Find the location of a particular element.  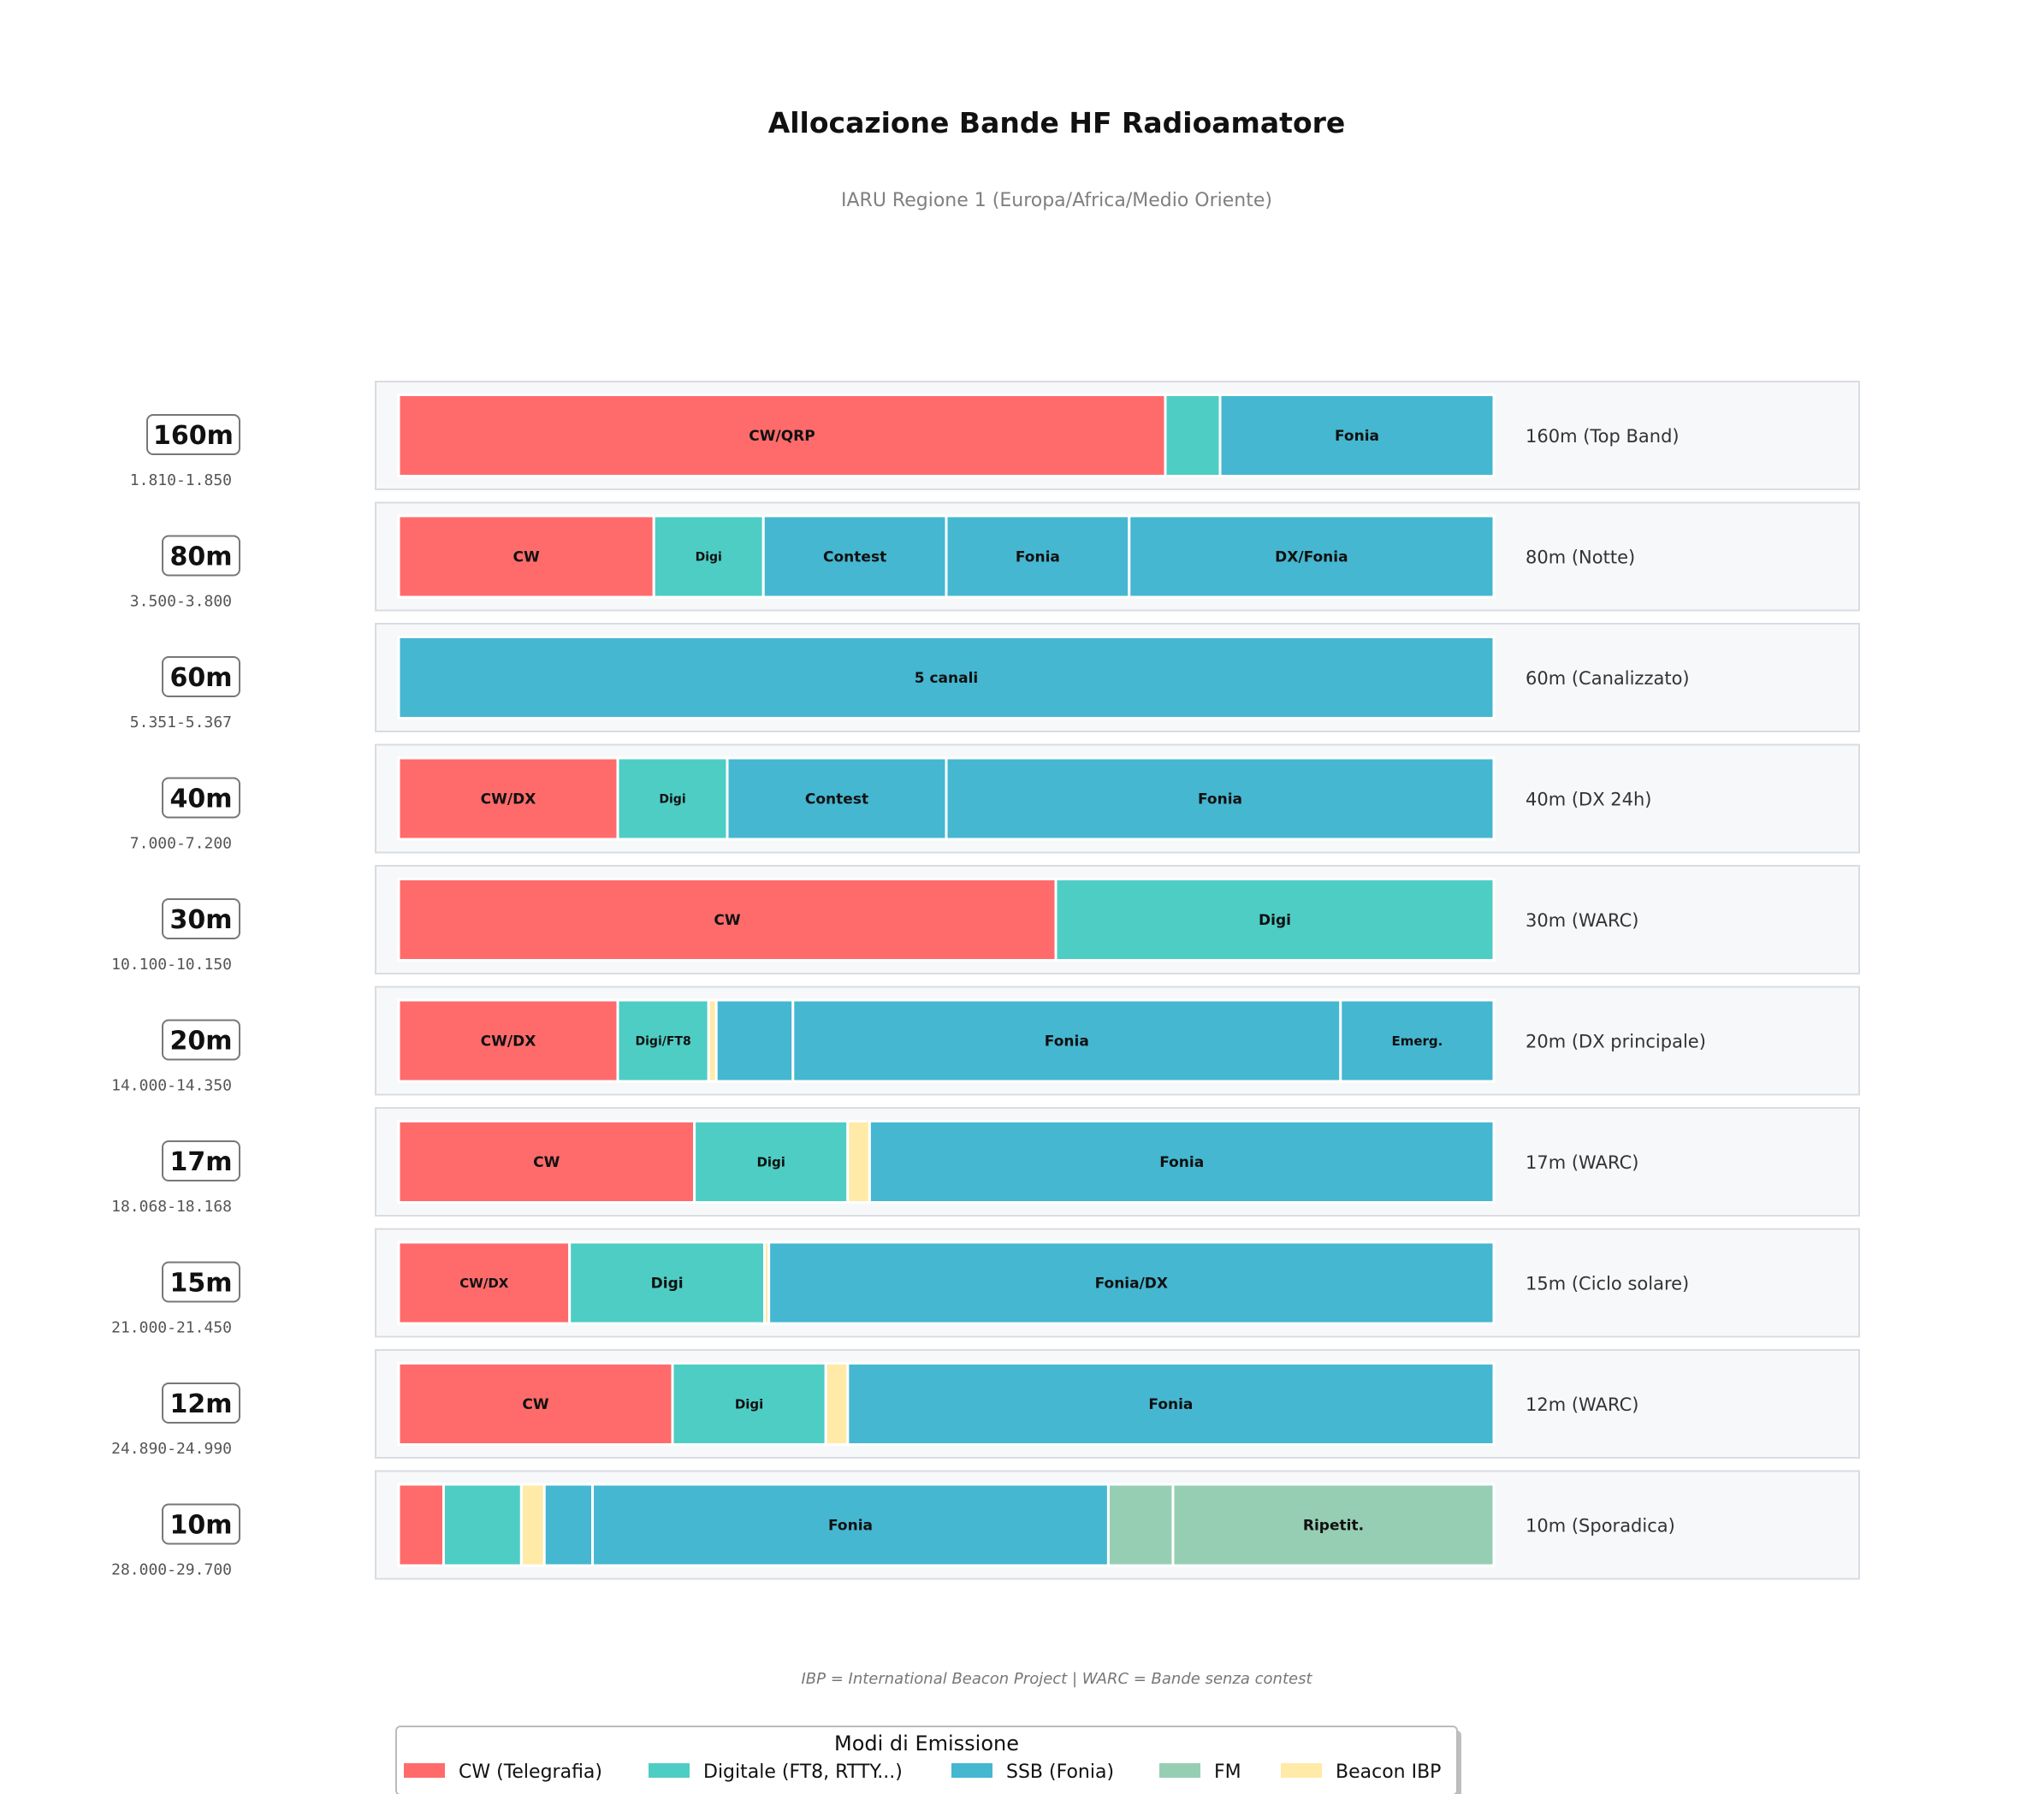

band-row: 17m 18.068-18.168 CW Digi Fonia 17m (WARC) is located at coordinates (985, 1162).